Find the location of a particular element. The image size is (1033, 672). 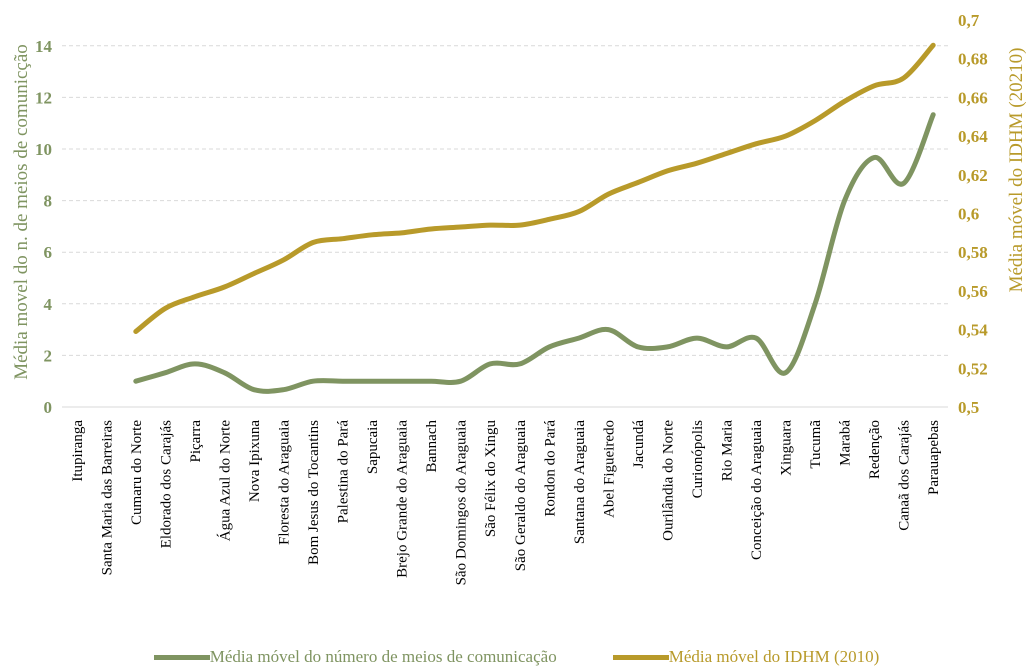

right-axis-title: Média móvel do IDHM (20210) is located at coordinates (1016, 170).